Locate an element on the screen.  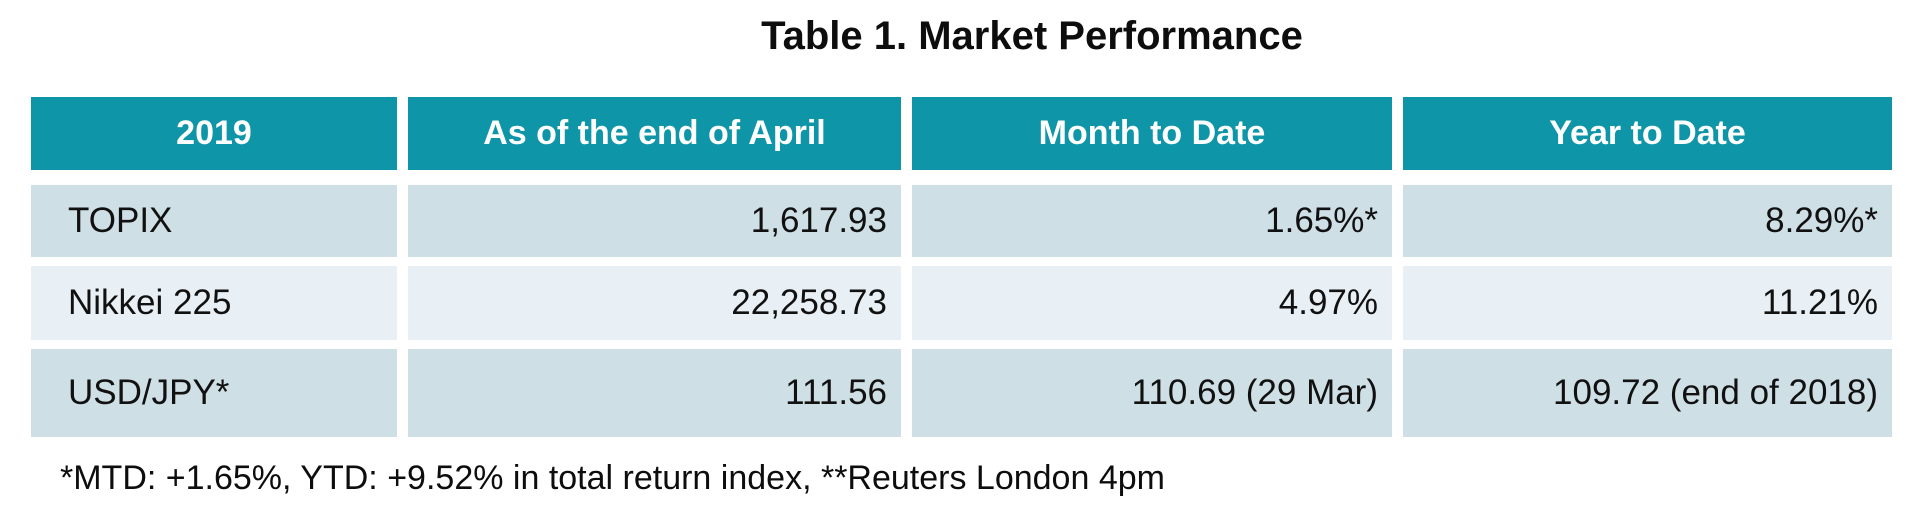
nikkei225-mtd-value: 4.97% is located at coordinates (1152, 303).